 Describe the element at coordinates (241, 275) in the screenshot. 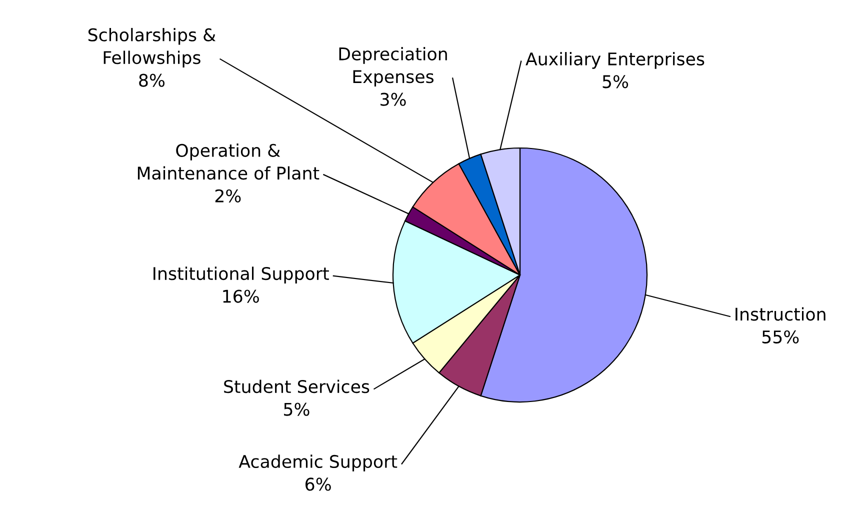

I see `slice-label: Institutional Support` at that location.